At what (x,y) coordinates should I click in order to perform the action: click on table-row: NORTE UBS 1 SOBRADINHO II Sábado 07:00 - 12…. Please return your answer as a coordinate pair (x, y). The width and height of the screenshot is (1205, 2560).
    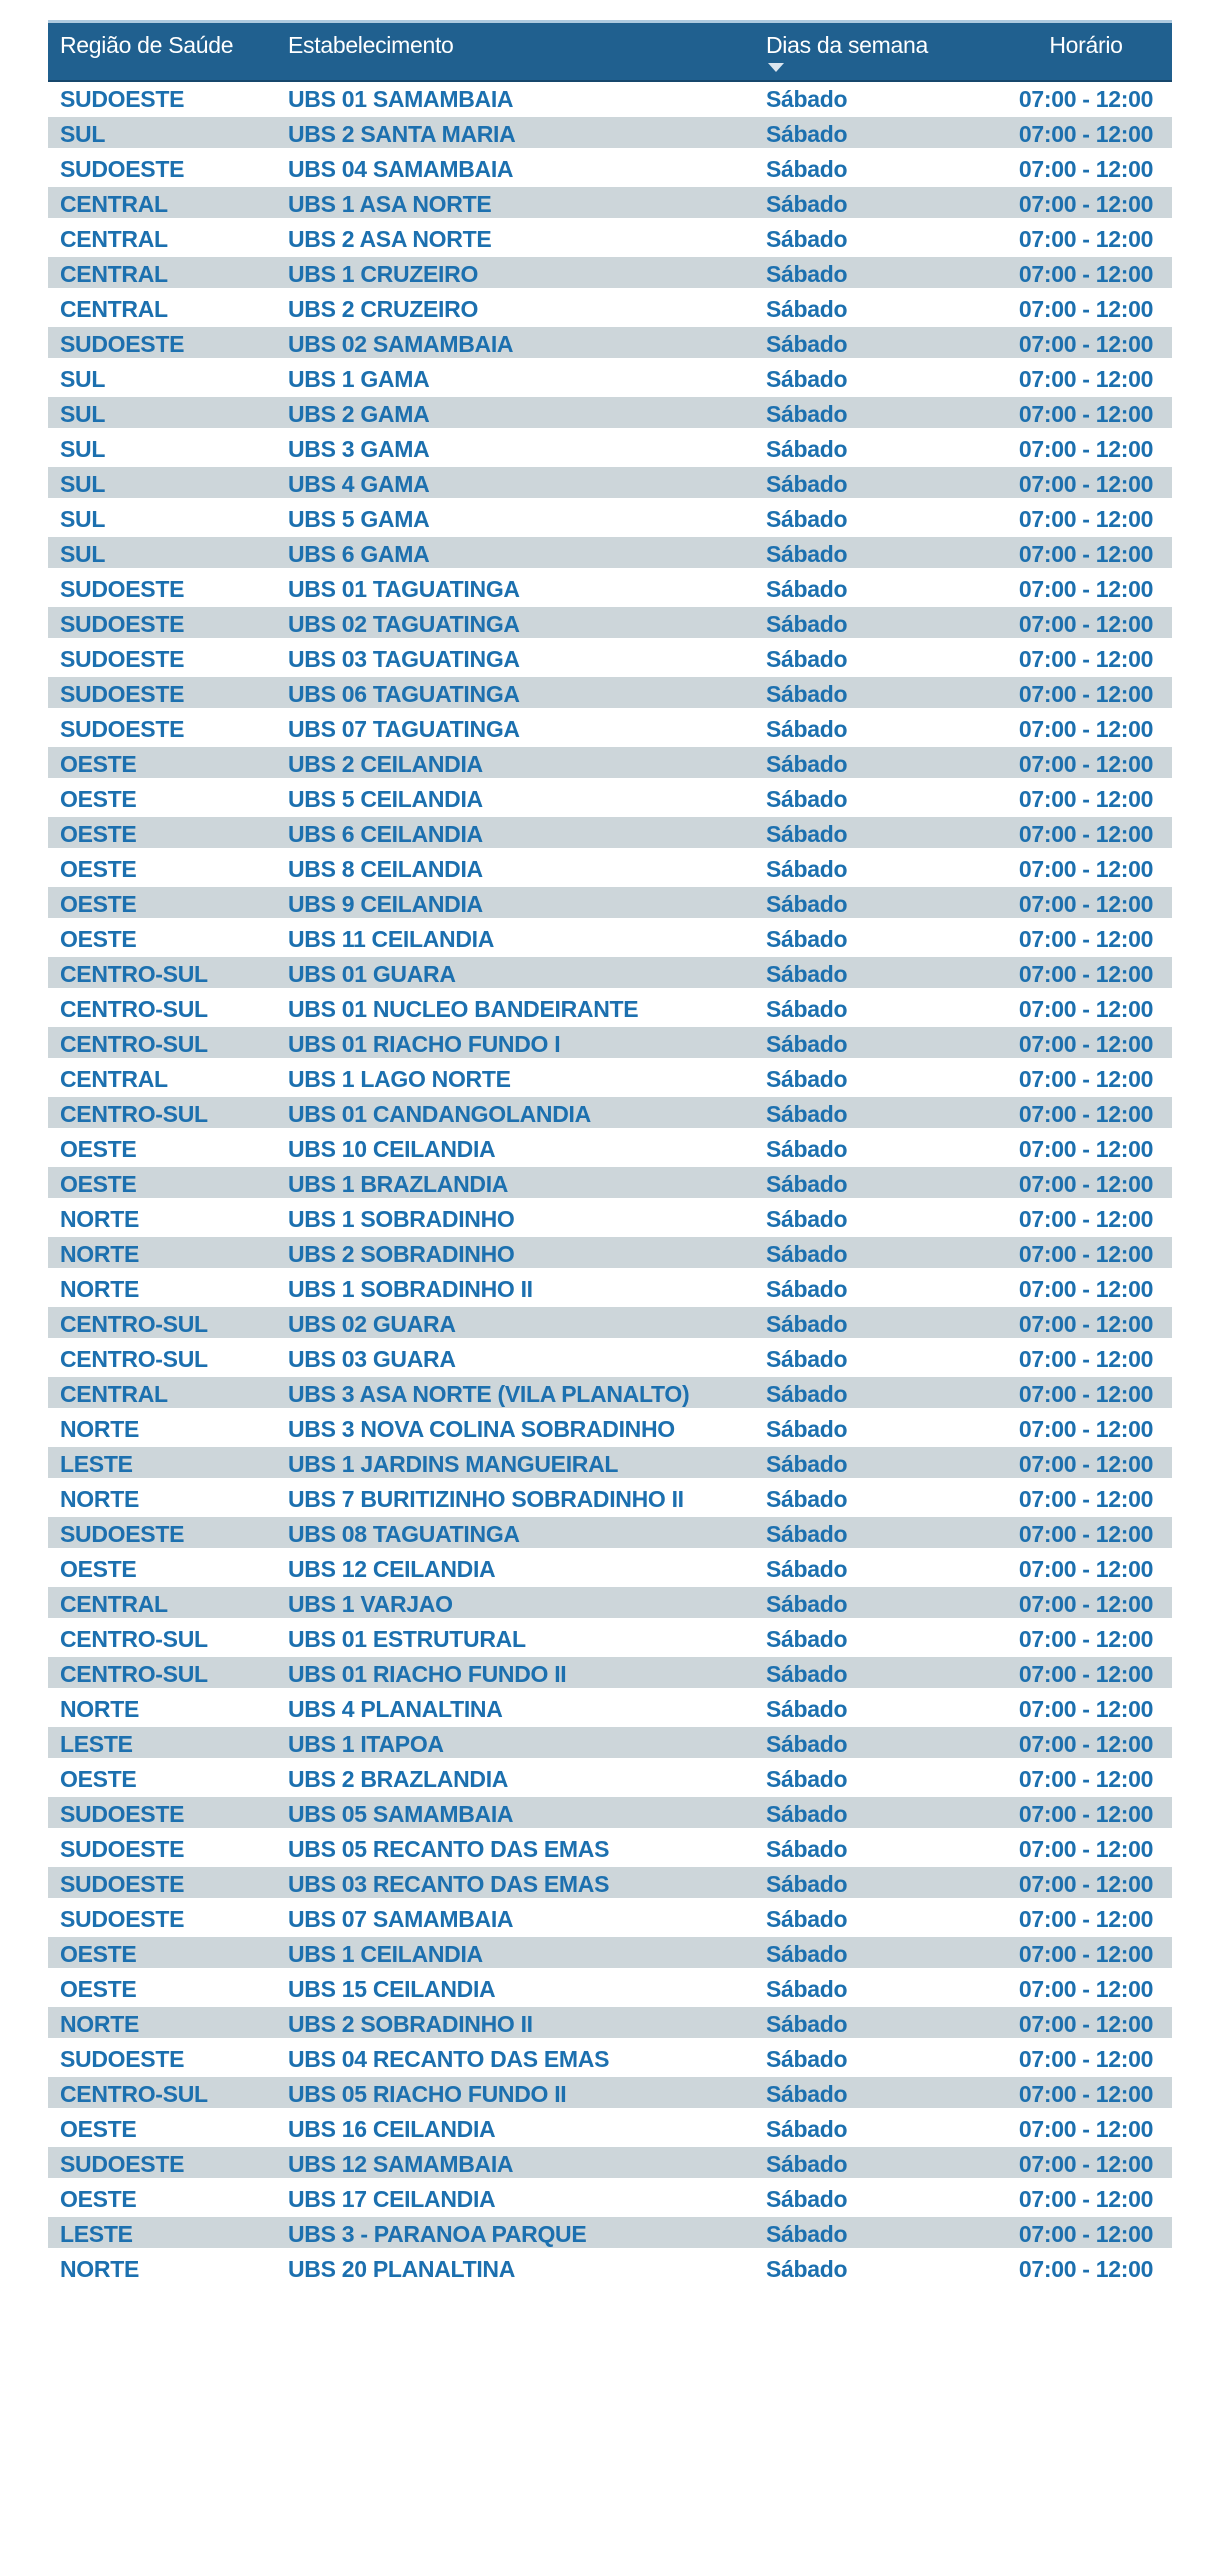
    Looking at the image, I should click on (610, 1289).